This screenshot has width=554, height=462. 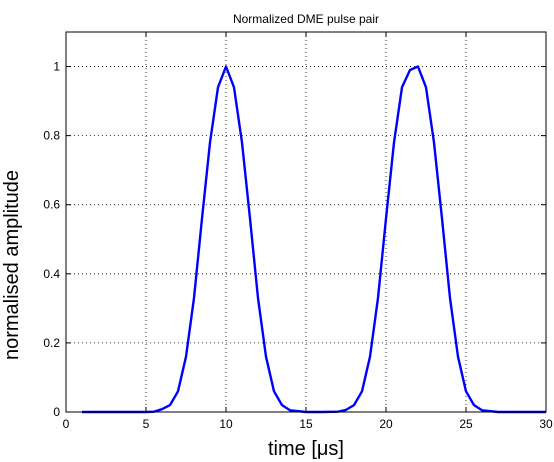 I want to click on x-tick-label: 5, so click(x=146, y=424).